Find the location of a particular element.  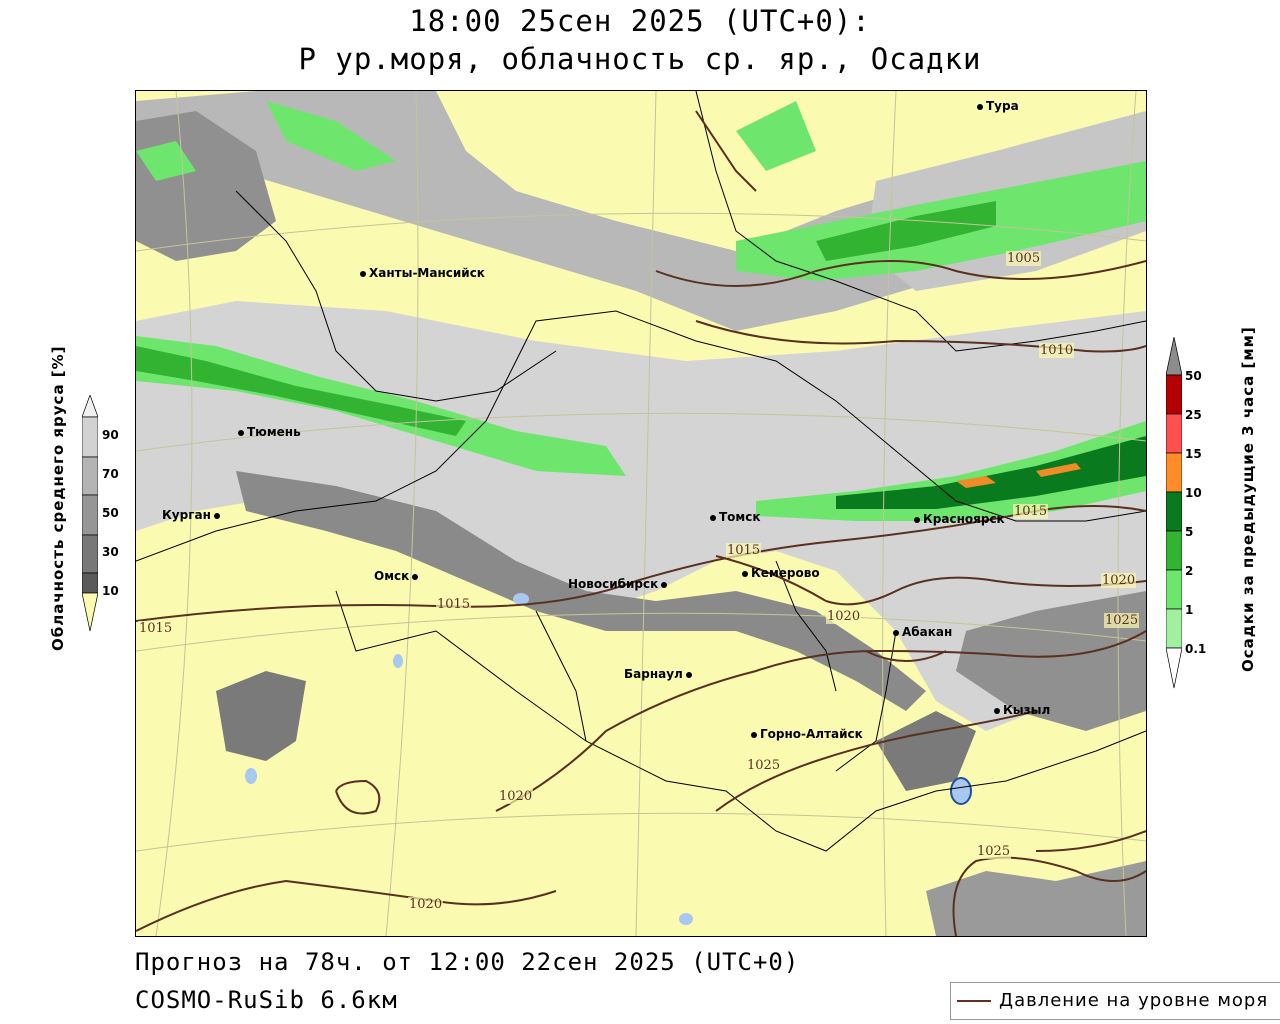

city-novosibirsk: Новосибирск is located at coordinates (619, 584).